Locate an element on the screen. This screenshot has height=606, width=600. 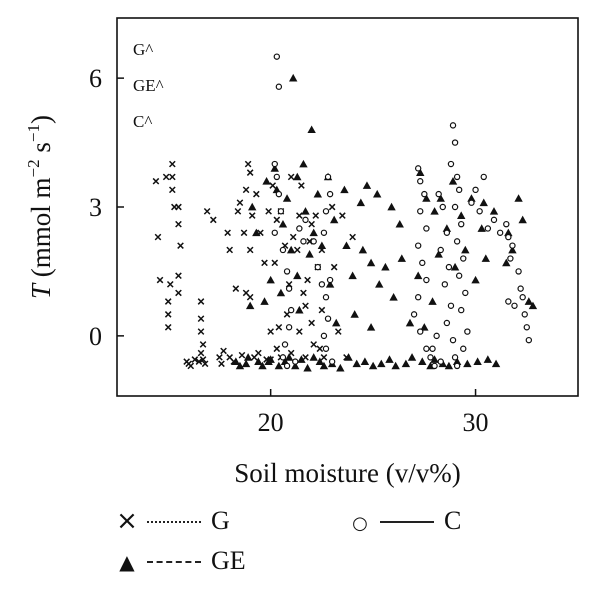
annotation-1: GE^ is located at coordinates (148, 85).